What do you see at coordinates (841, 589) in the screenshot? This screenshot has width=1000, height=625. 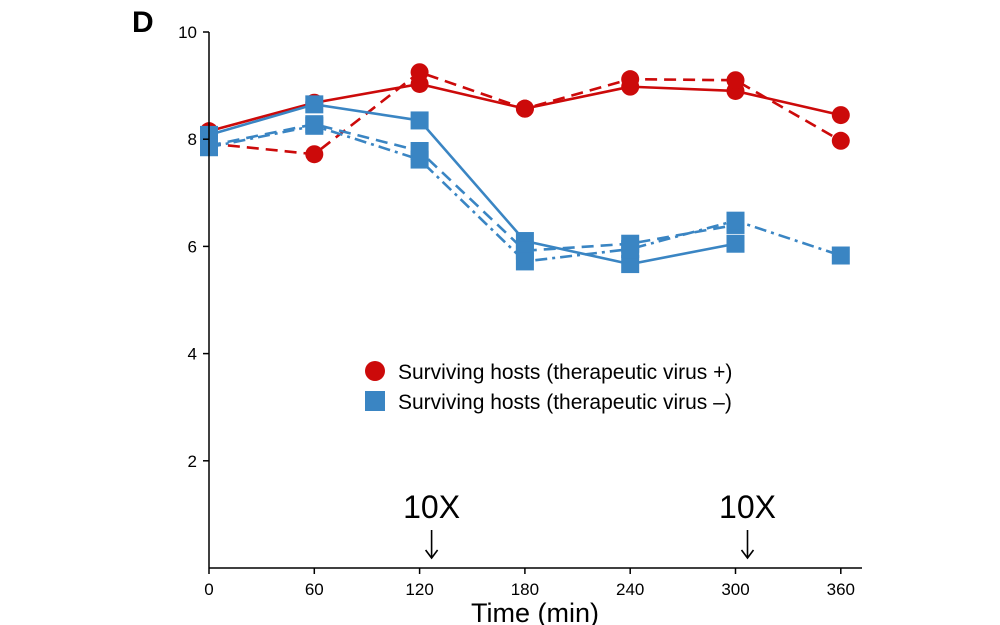 I see `x-tick-label: 360` at bounding box center [841, 589].